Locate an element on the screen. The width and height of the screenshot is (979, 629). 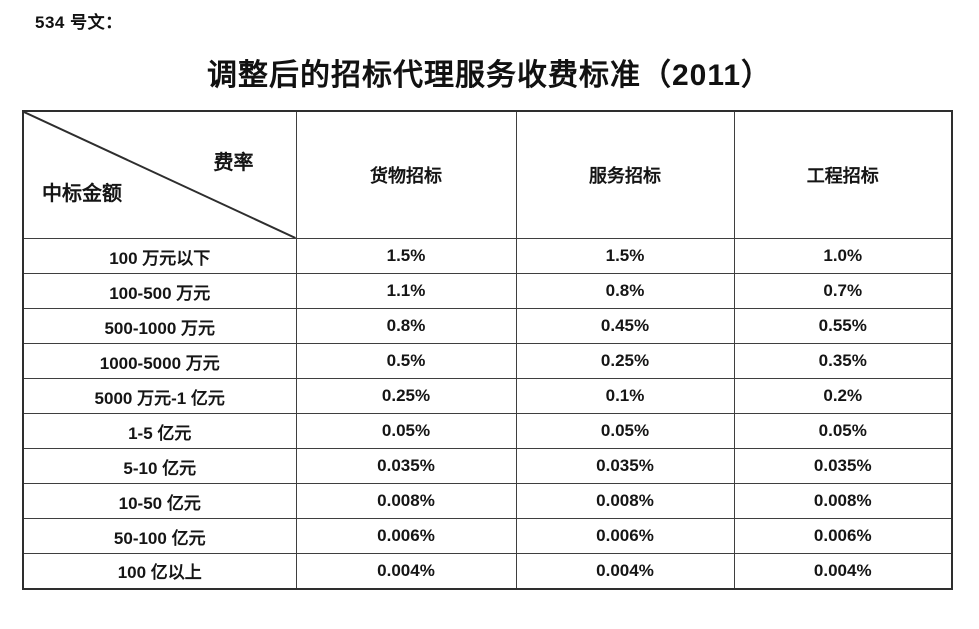
table-row: 50-100 亿元 0.006% 0.006% 0.006% is located at coordinates (487, 536).